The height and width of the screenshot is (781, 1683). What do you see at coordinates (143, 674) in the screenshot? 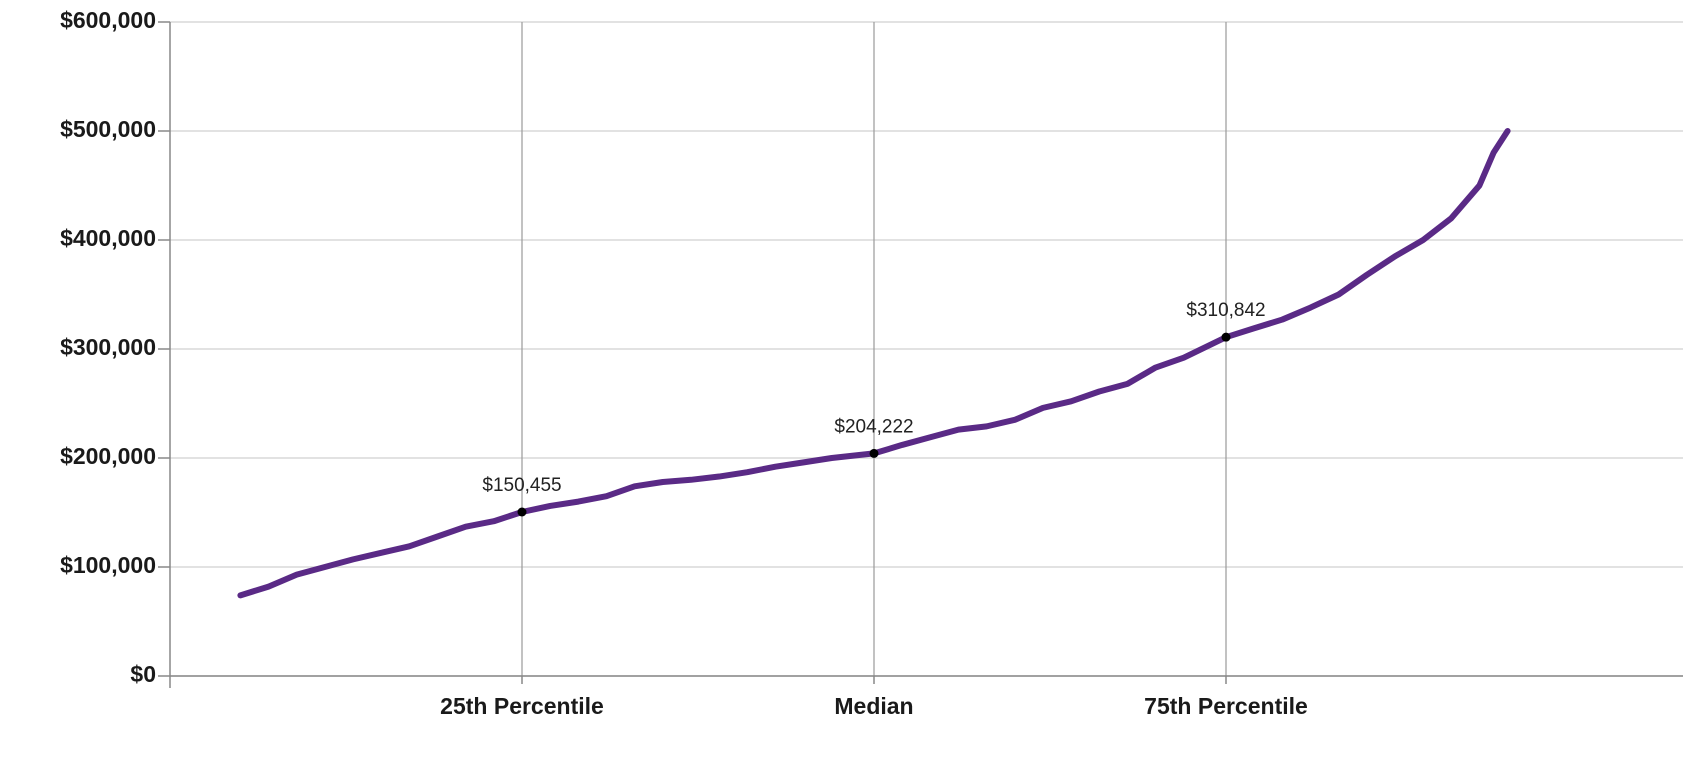
I see `y-tick-label: $0` at bounding box center [143, 674].